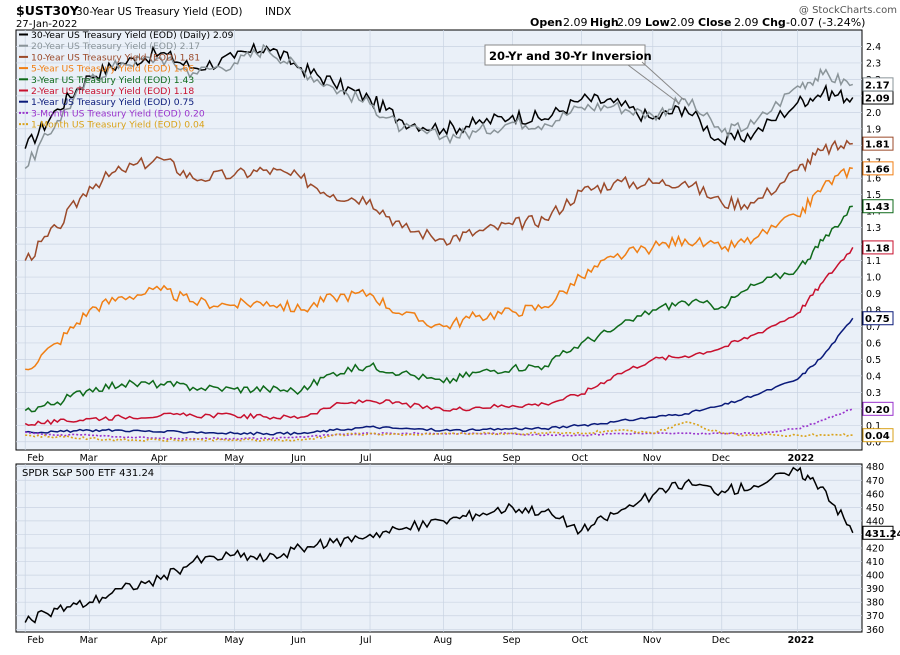 The width and height of the screenshot is (900, 655). What do you see at coordinates (873, 311) in the screenshot?
I see `yield-y-tick-label: 0.8` at bounding box center [873, 311].